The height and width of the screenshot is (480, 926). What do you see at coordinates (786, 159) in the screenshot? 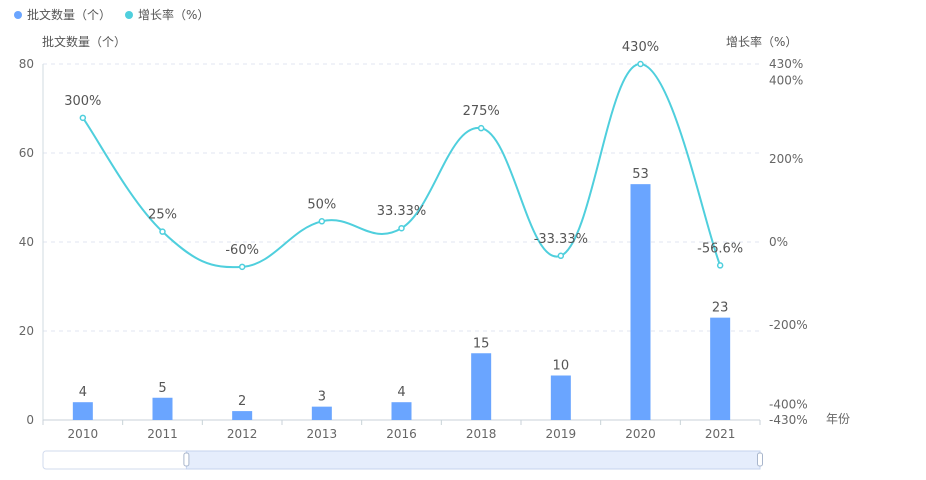
I see `y-right-tick-label: 200%` at bounding box center [786, 159].